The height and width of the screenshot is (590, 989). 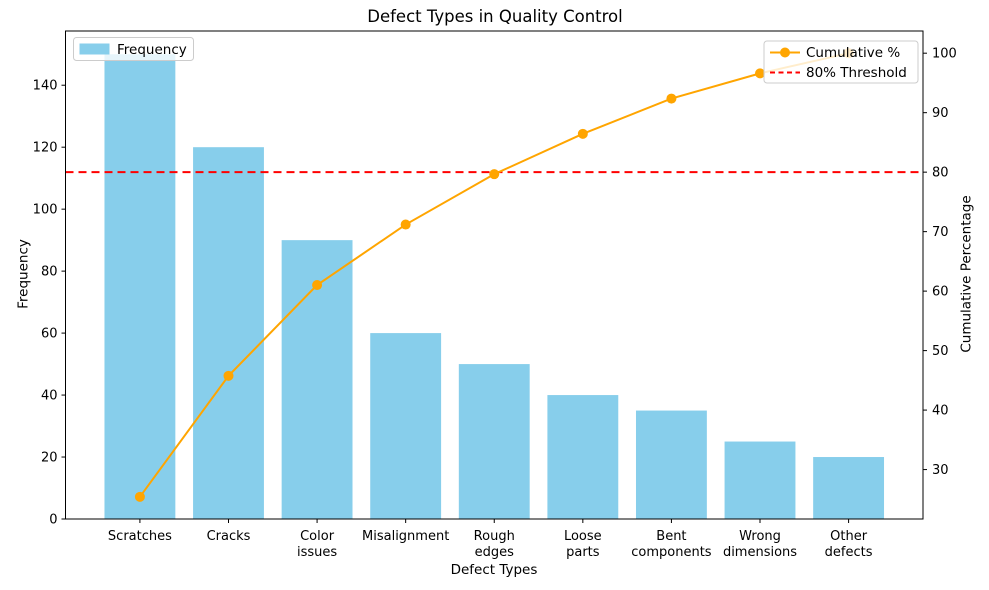 What do you see at coordinates (849, 544) in the screenshot?
I see `x-tick-label: Other defects` at bounding box center [849, 544].